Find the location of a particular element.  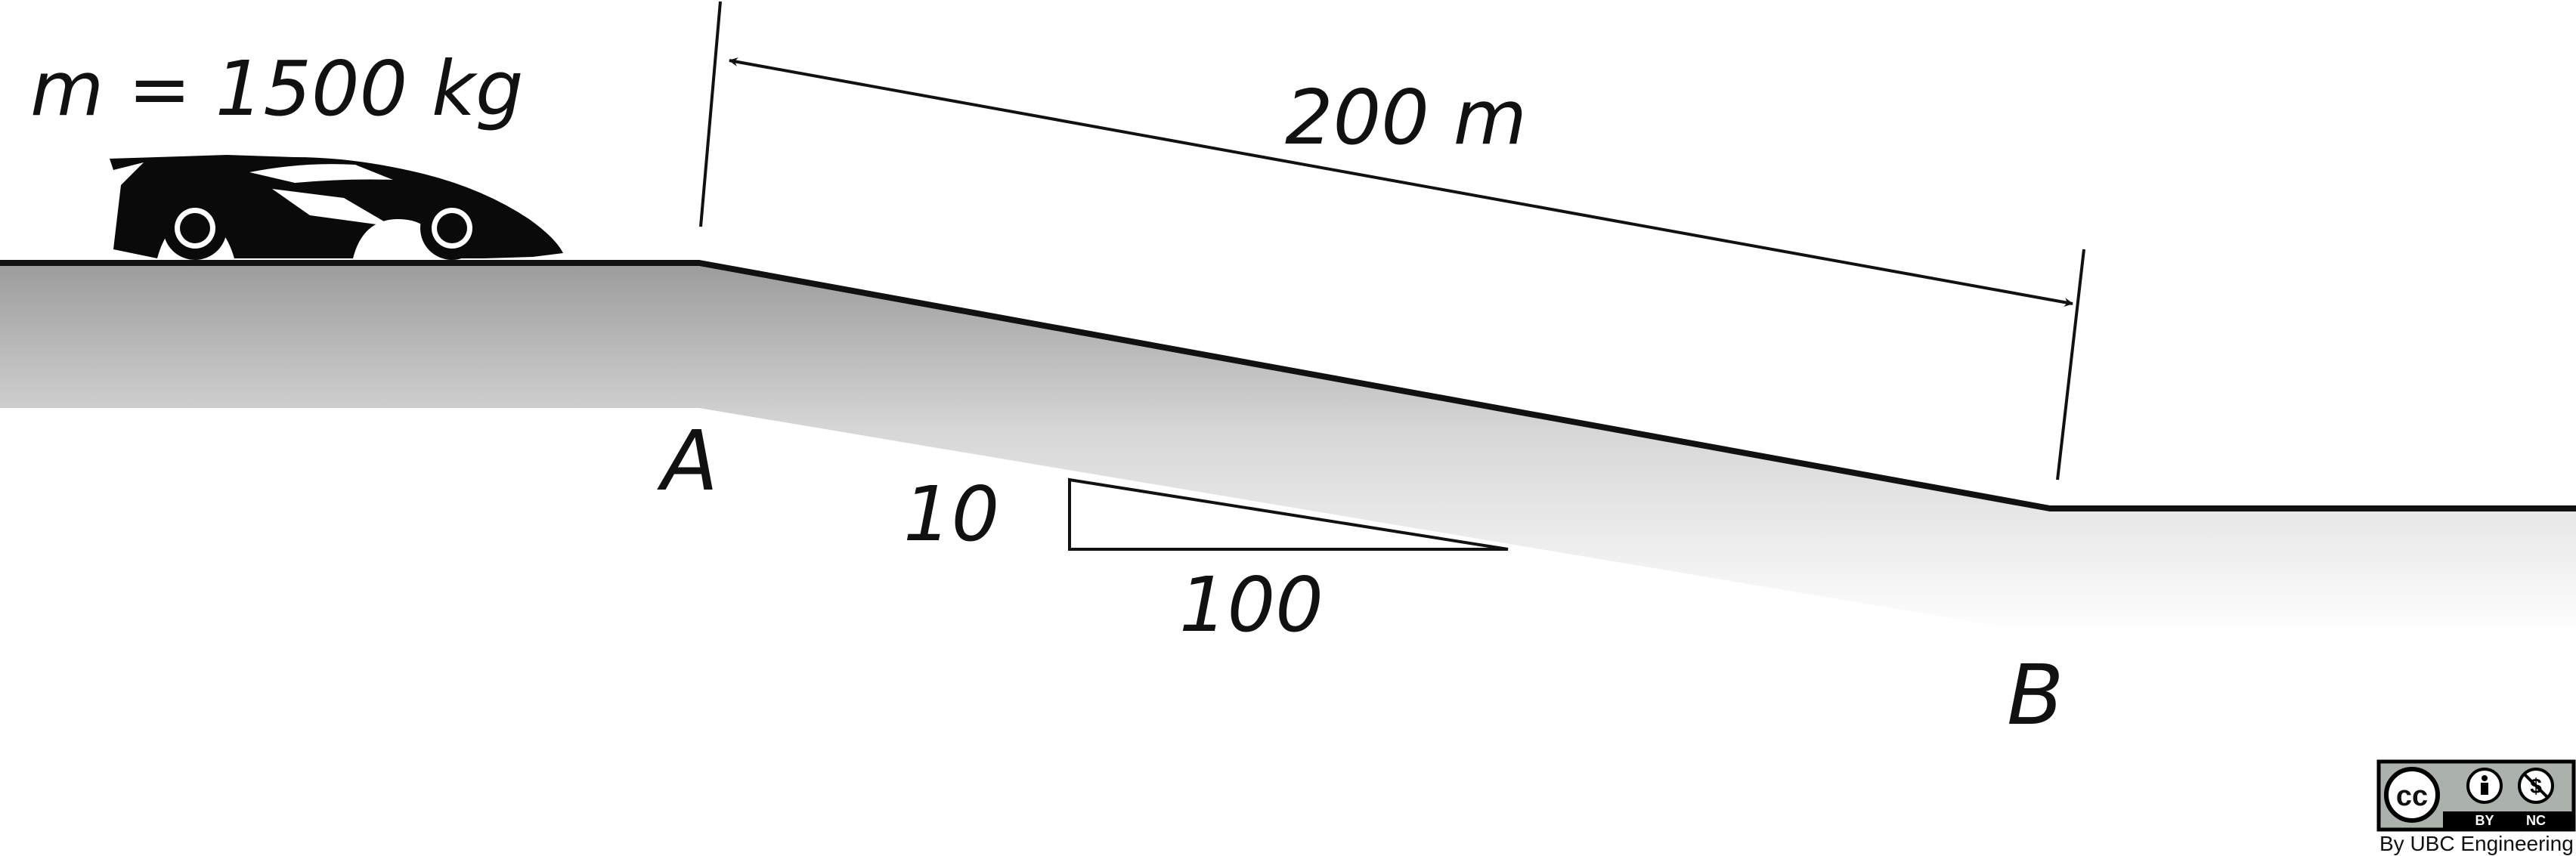

extension-line-b is located at coordinates (2070, 365).